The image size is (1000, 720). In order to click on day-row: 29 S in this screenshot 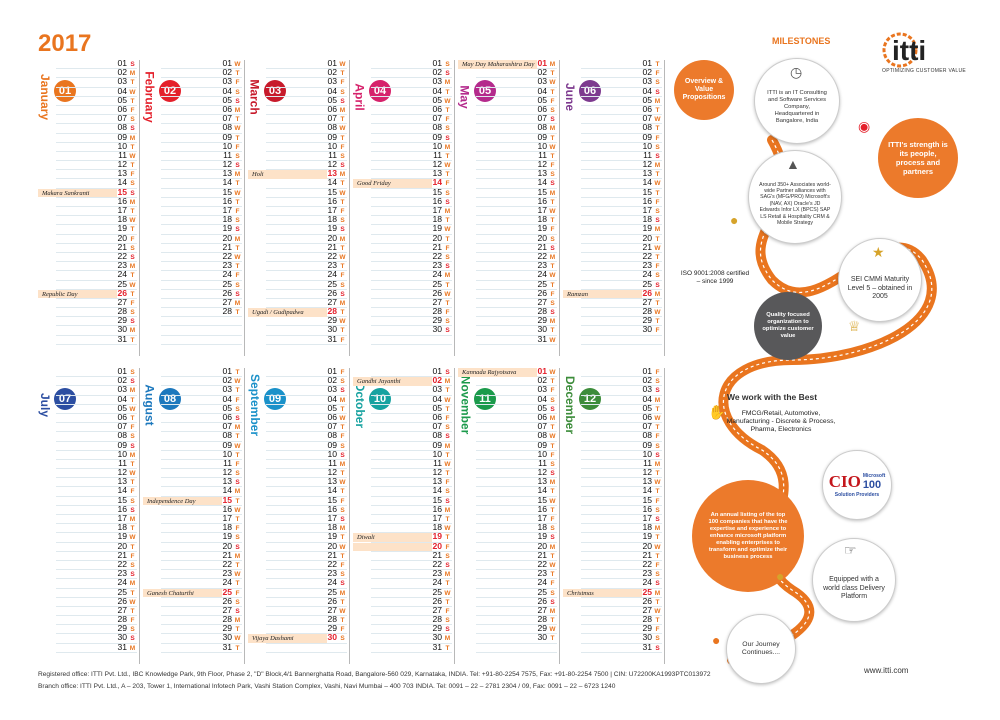, I will do `click(411, 321)`.